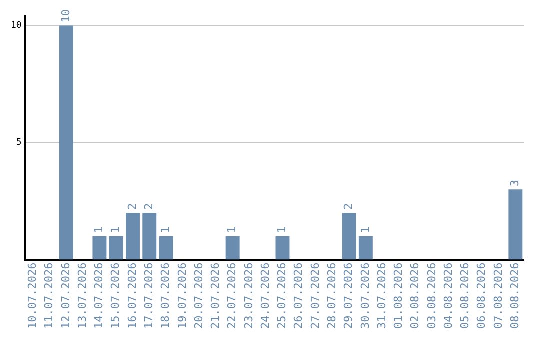  I want to click on x-tick-label: 06.08.2026, so click(481, 296).